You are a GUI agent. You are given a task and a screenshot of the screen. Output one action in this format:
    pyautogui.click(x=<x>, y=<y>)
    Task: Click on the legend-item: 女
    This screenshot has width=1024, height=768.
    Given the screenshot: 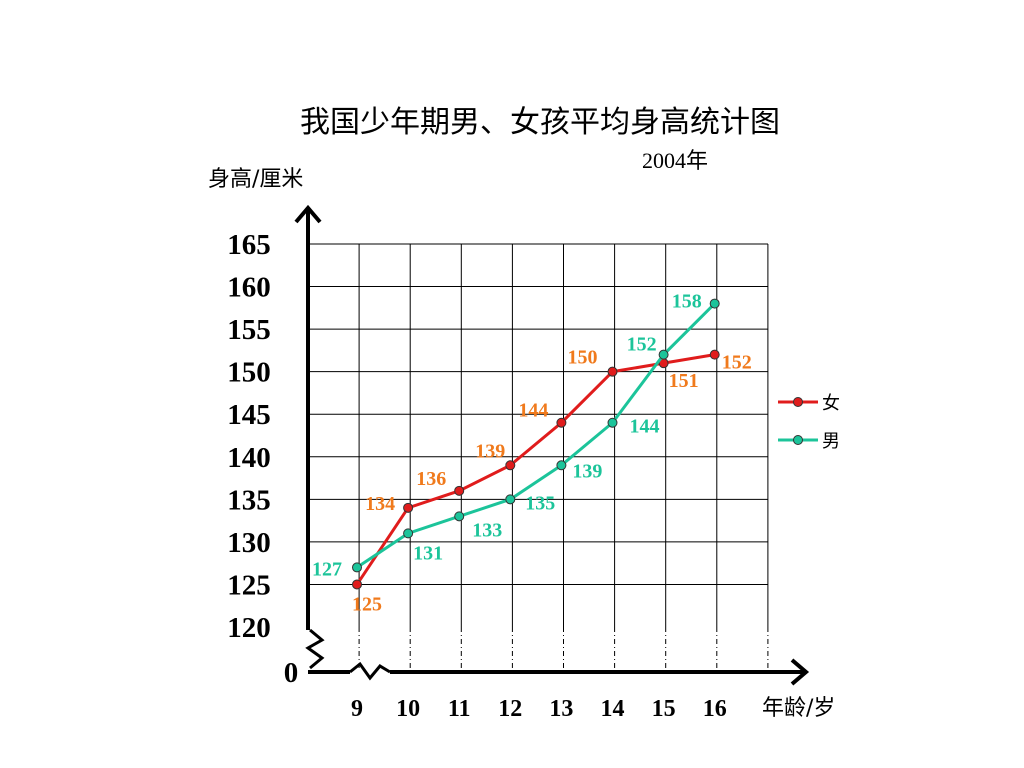 What is the action you would take?
    pyautogui.click(x=809, y=403)
    